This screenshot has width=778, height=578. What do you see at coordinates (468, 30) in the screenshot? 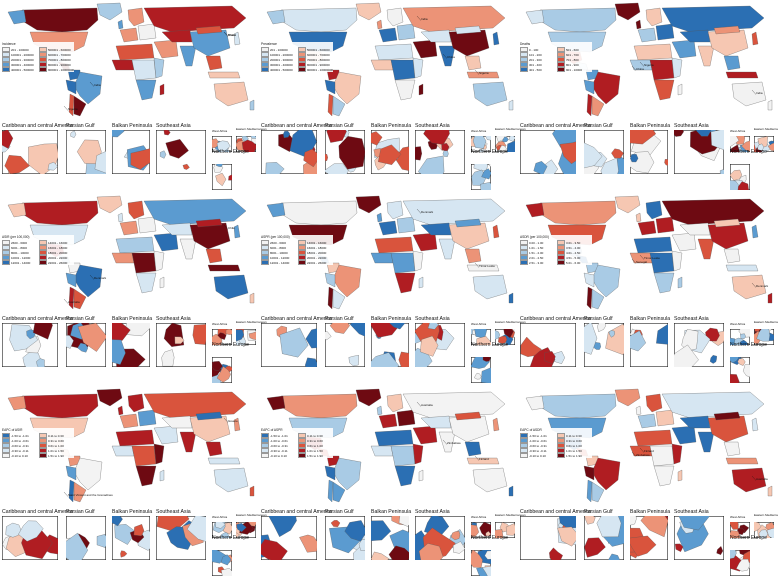
I see `country-mongolia` at bounding box center [468, 30].